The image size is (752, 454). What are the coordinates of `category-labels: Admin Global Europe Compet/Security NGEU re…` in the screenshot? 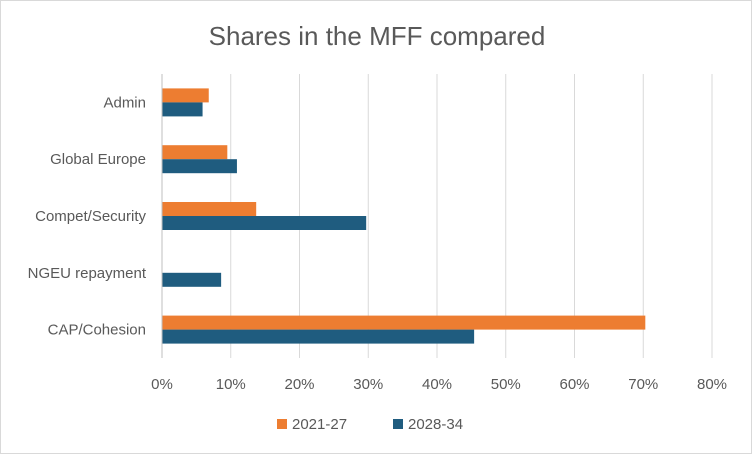 It's located at (87, 216).